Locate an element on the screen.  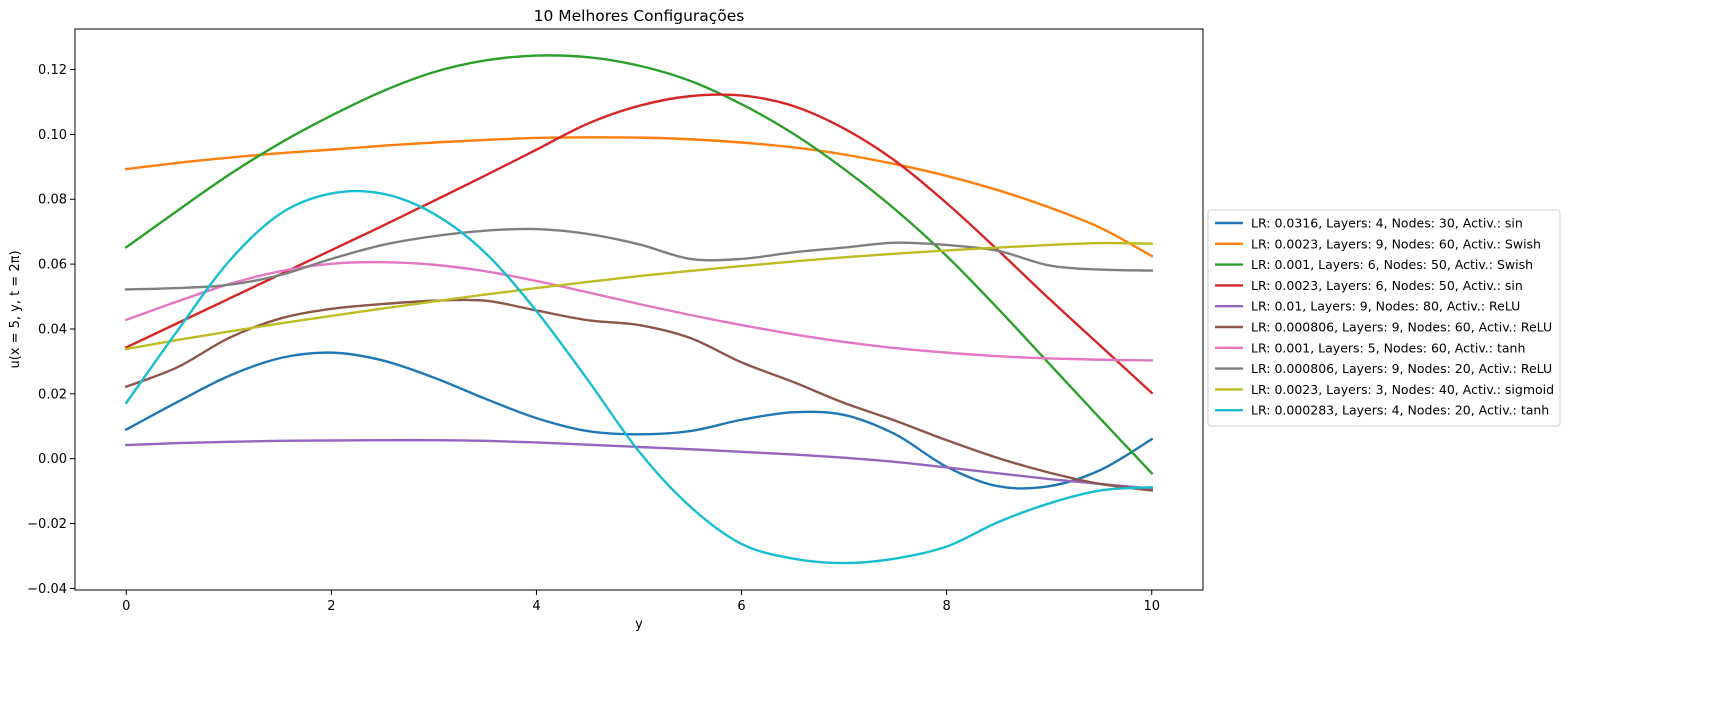
y-tick-label: 0.10 is located at coordinates (52, 135).